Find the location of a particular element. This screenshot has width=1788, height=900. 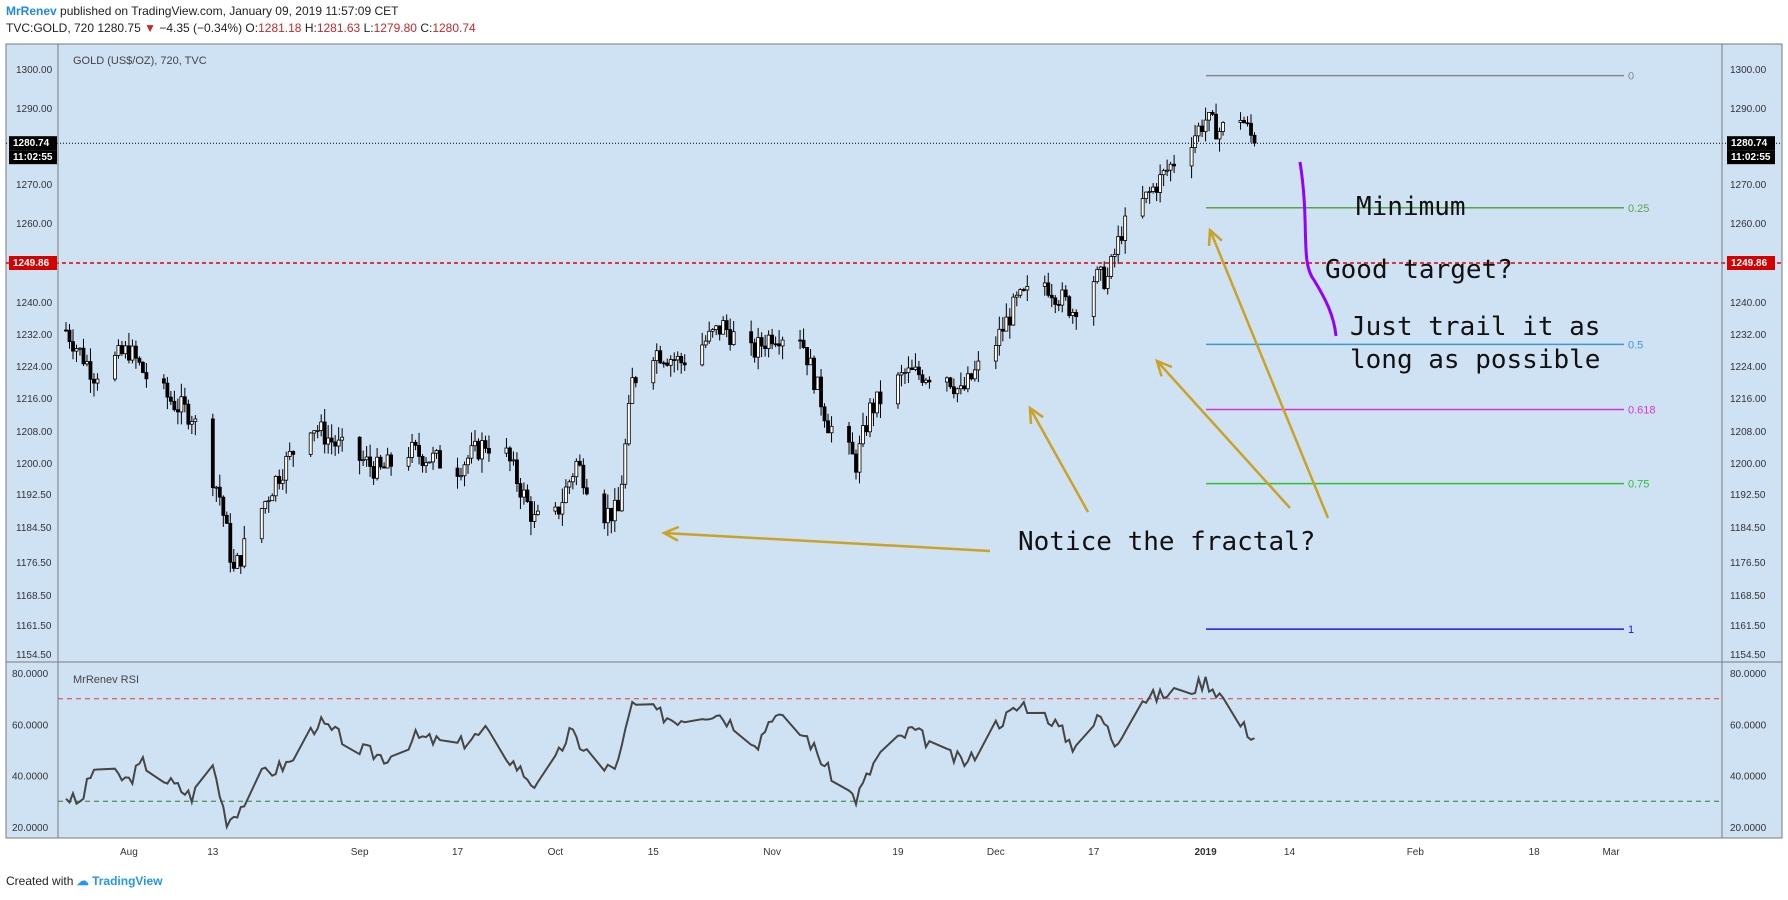

price-tick-left: 1270.00 is located at coordinates (34, 185).